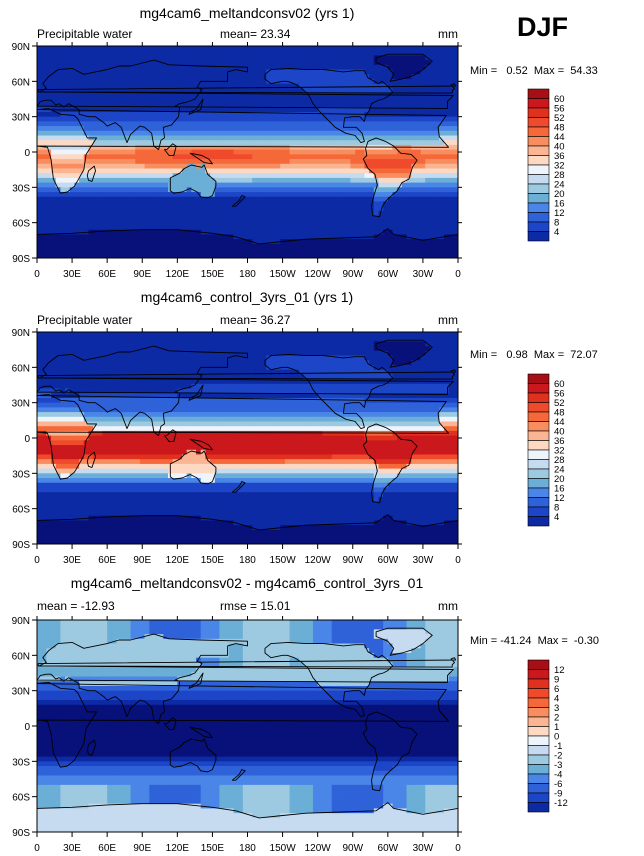  Describe the element at coordinates (556, 223) in the screenshot. I see `colorbar-label: 8` at that location.